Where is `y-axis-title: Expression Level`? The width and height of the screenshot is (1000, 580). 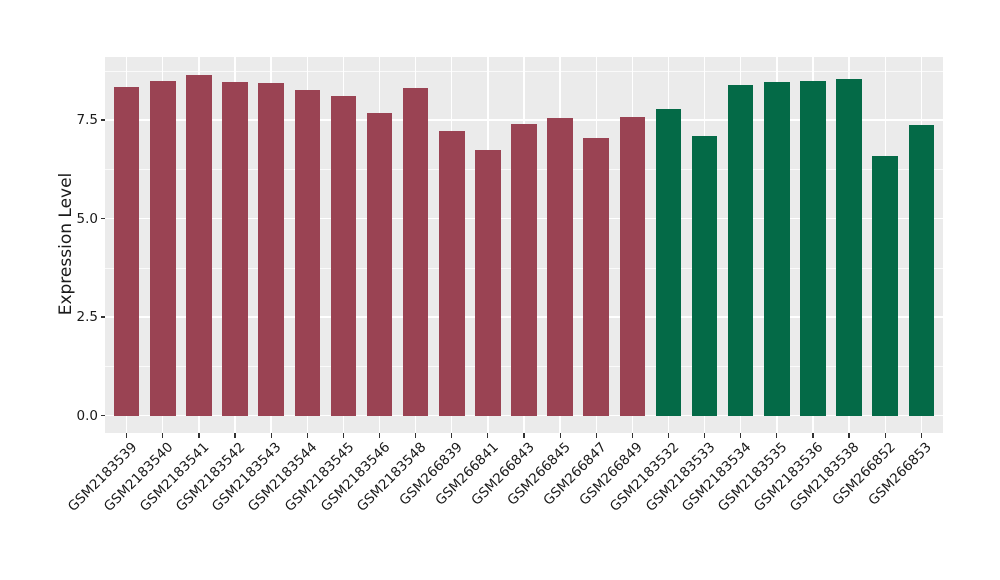
y-axis-title: Expression Level is located at coordinates (66, 244).